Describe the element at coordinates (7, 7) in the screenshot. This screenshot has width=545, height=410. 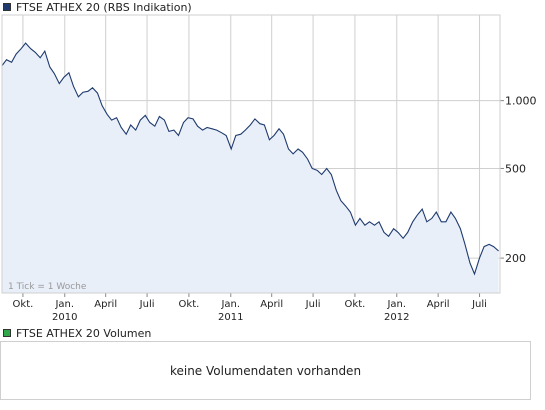
I see `price-series-swatch` at that location.